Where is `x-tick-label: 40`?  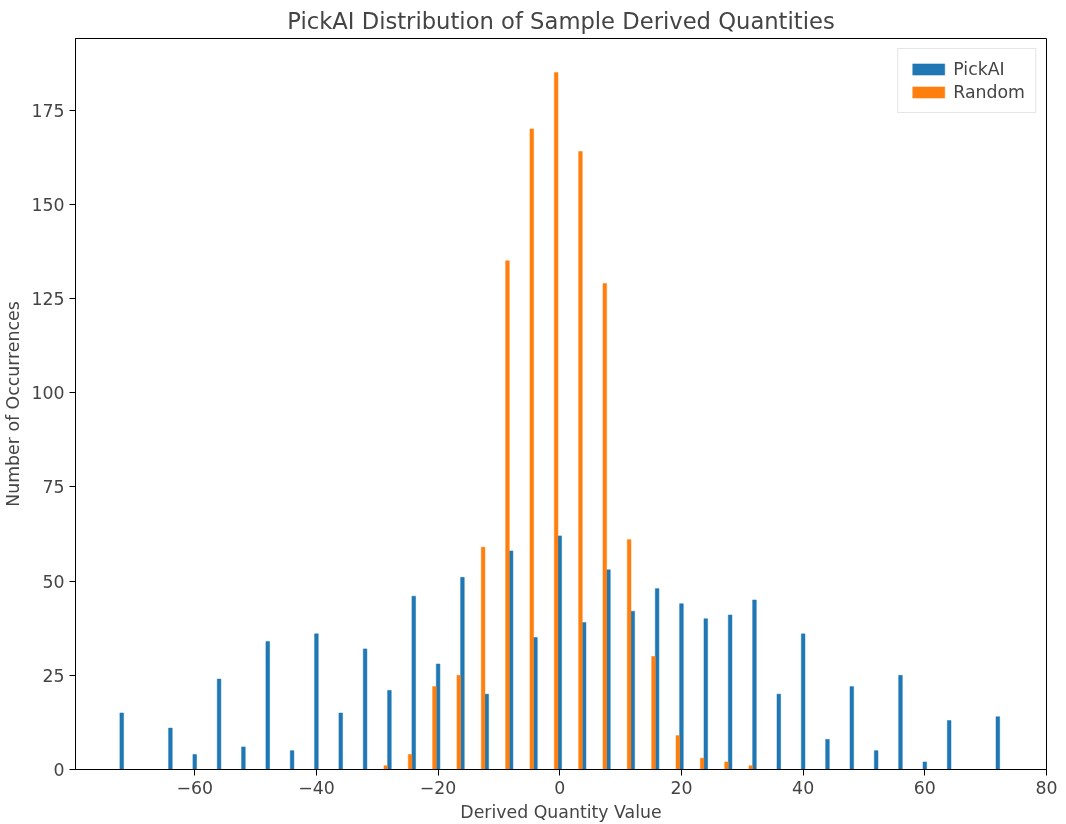 x-tick-label: 40 is located at coordinates (803, 787).